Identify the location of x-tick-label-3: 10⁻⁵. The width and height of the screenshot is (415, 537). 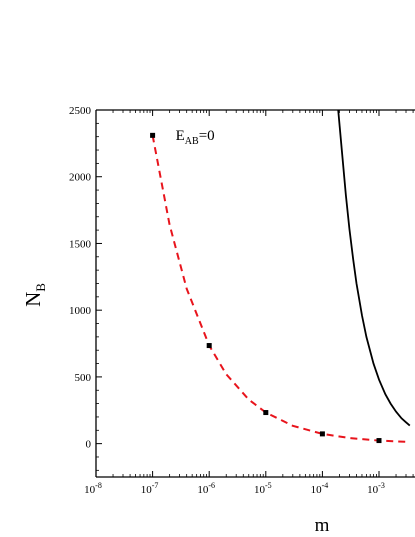
(263, 488).